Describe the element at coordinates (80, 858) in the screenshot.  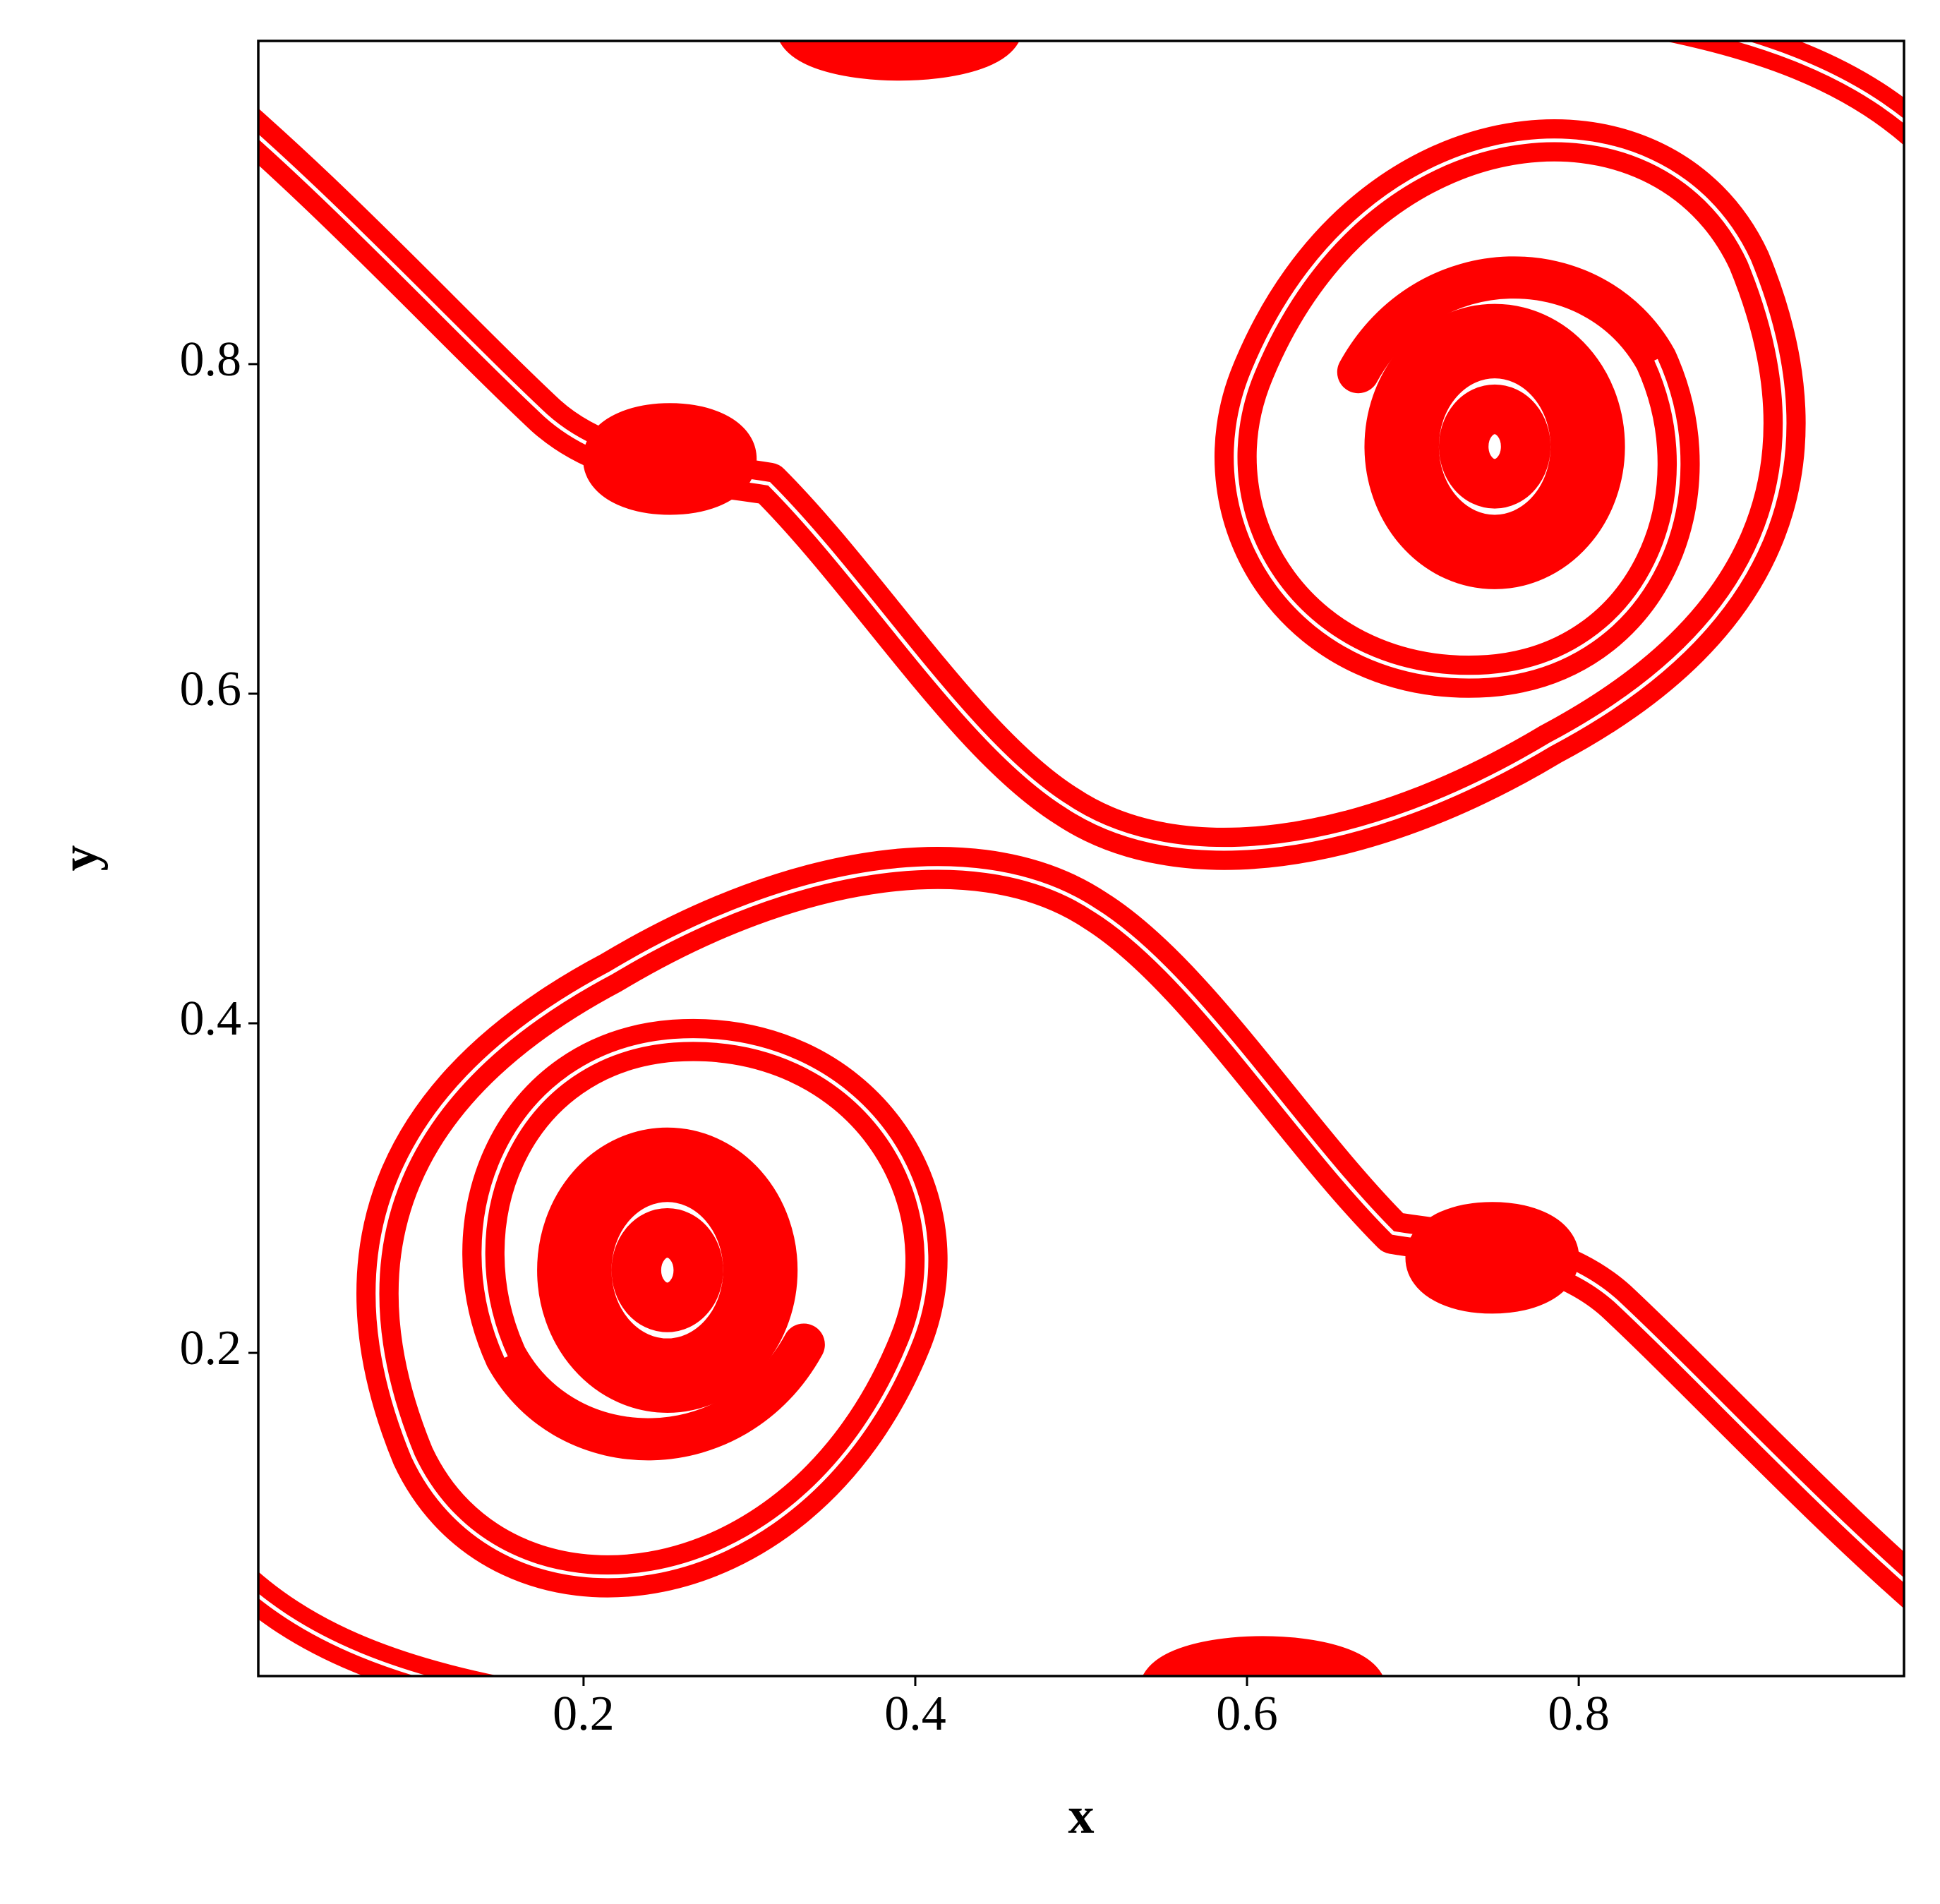
I see `y-axis-label: y` at that location.